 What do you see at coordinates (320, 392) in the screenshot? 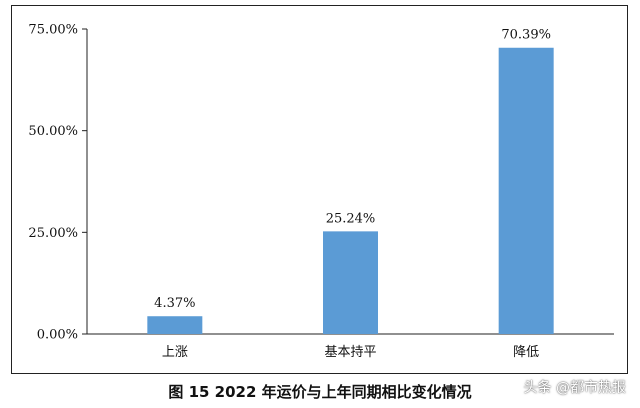
I see `figure-caption: 图 15 2022 年运价与上年同期相比变化情况` at bounding box center [320, 392].